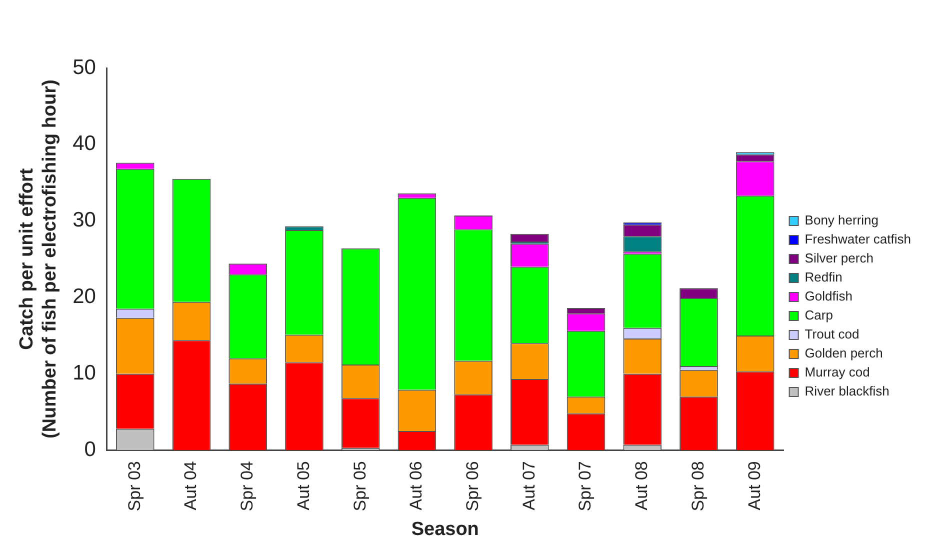 Image resolution: width=933 pixels, height=553 pixels. I want to click on x-tick-label: Aut 09, so click(754, 485).